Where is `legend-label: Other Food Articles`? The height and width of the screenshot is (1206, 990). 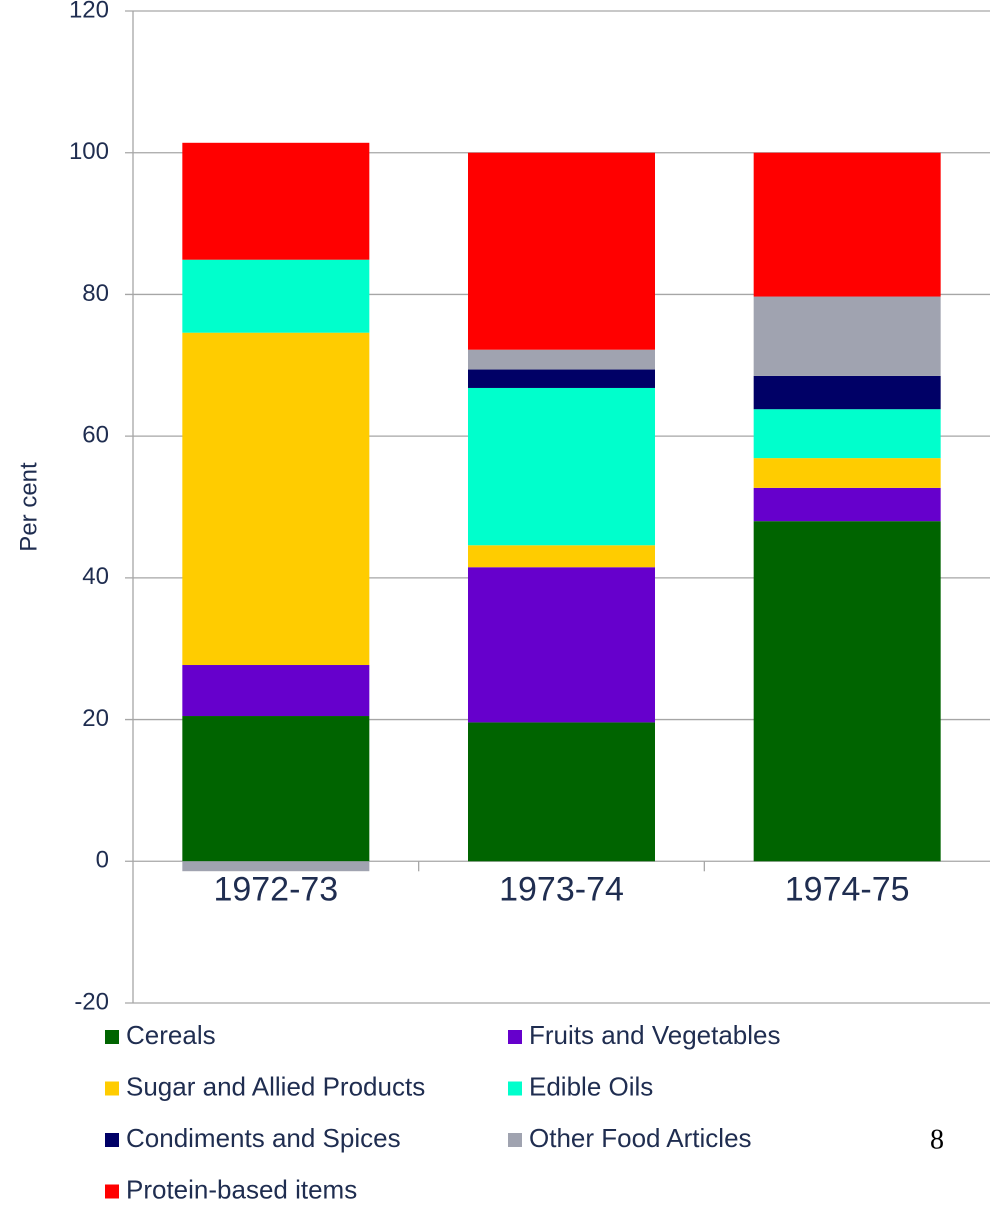 legend-label: Other Food Articles is located at coordinates (640, 1138).